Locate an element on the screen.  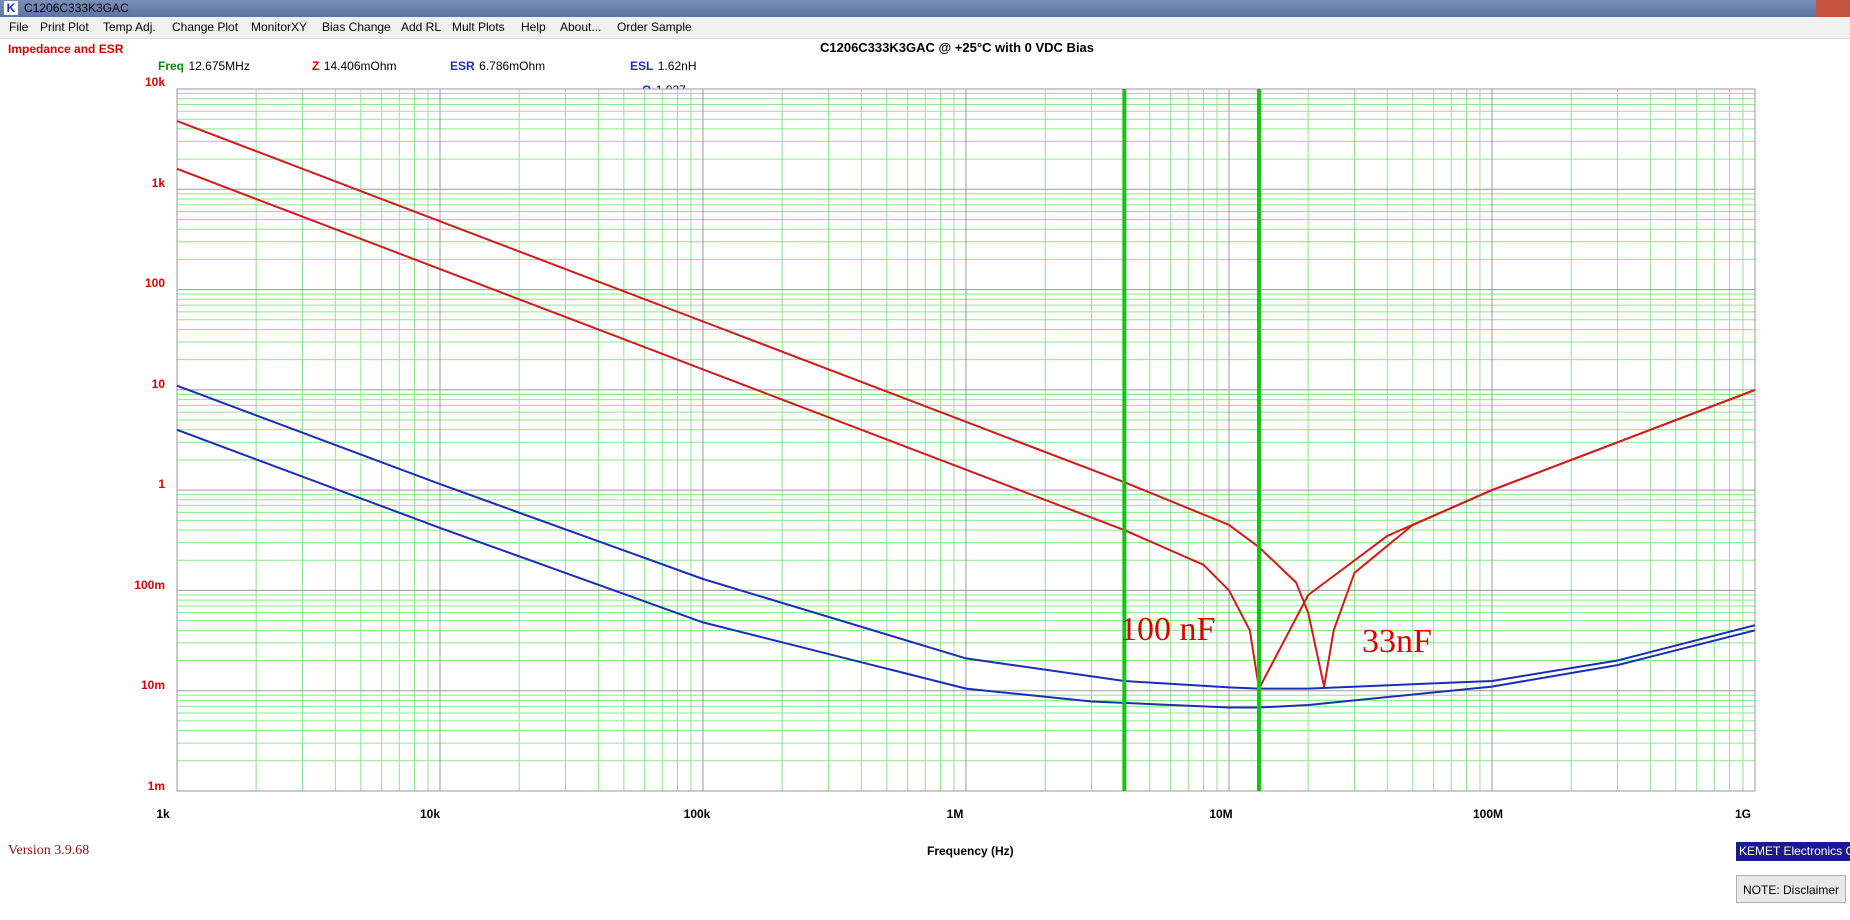
menu-mult-plots: Mult Plots is located at coordinates (478, 27).